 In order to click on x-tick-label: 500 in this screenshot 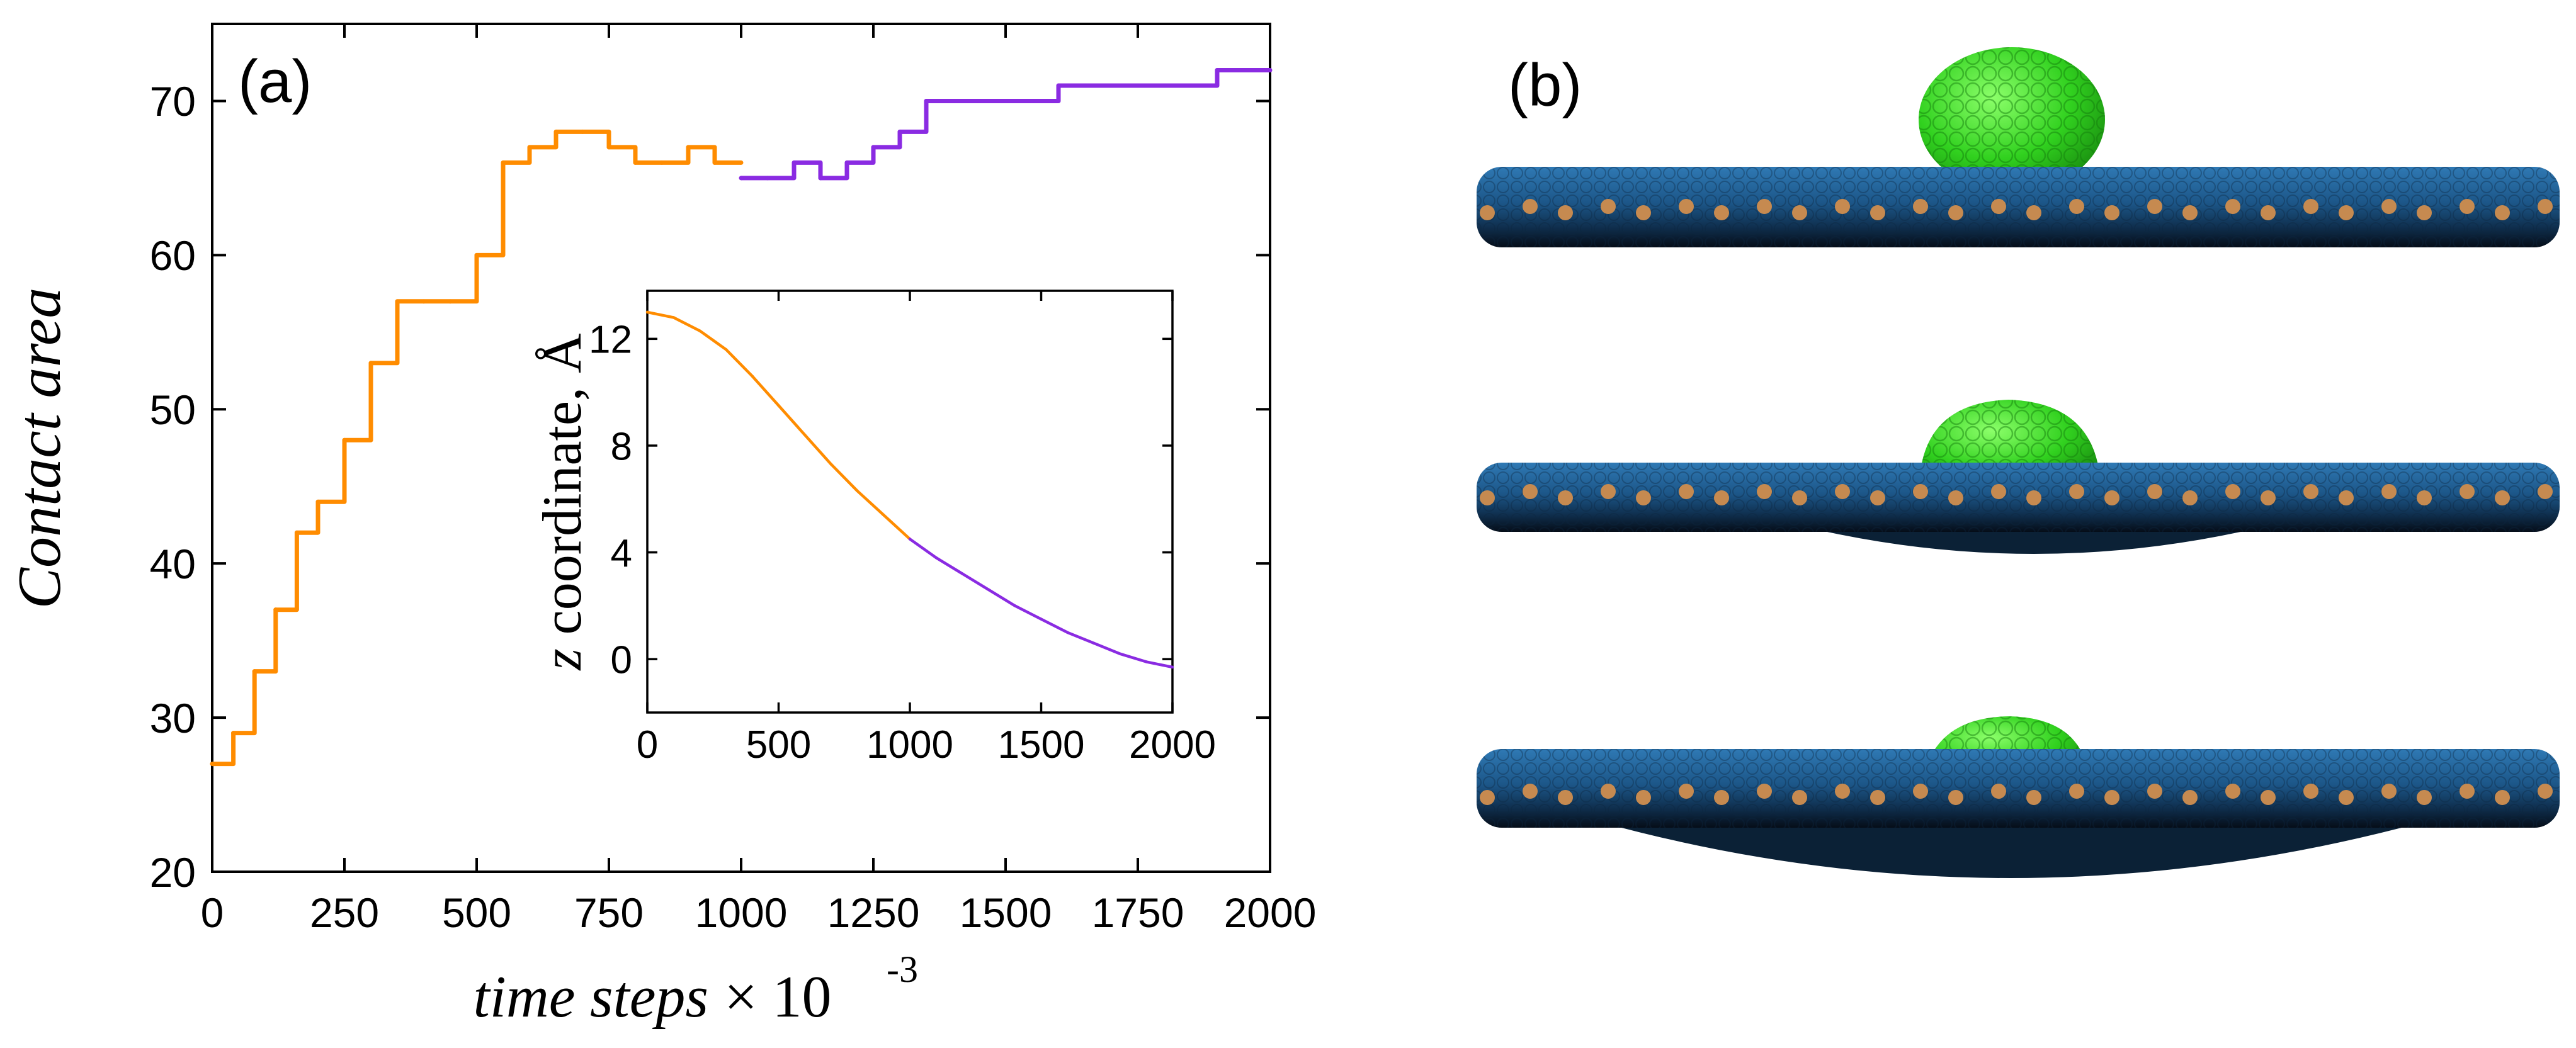, I will do `click(476, 912)`.